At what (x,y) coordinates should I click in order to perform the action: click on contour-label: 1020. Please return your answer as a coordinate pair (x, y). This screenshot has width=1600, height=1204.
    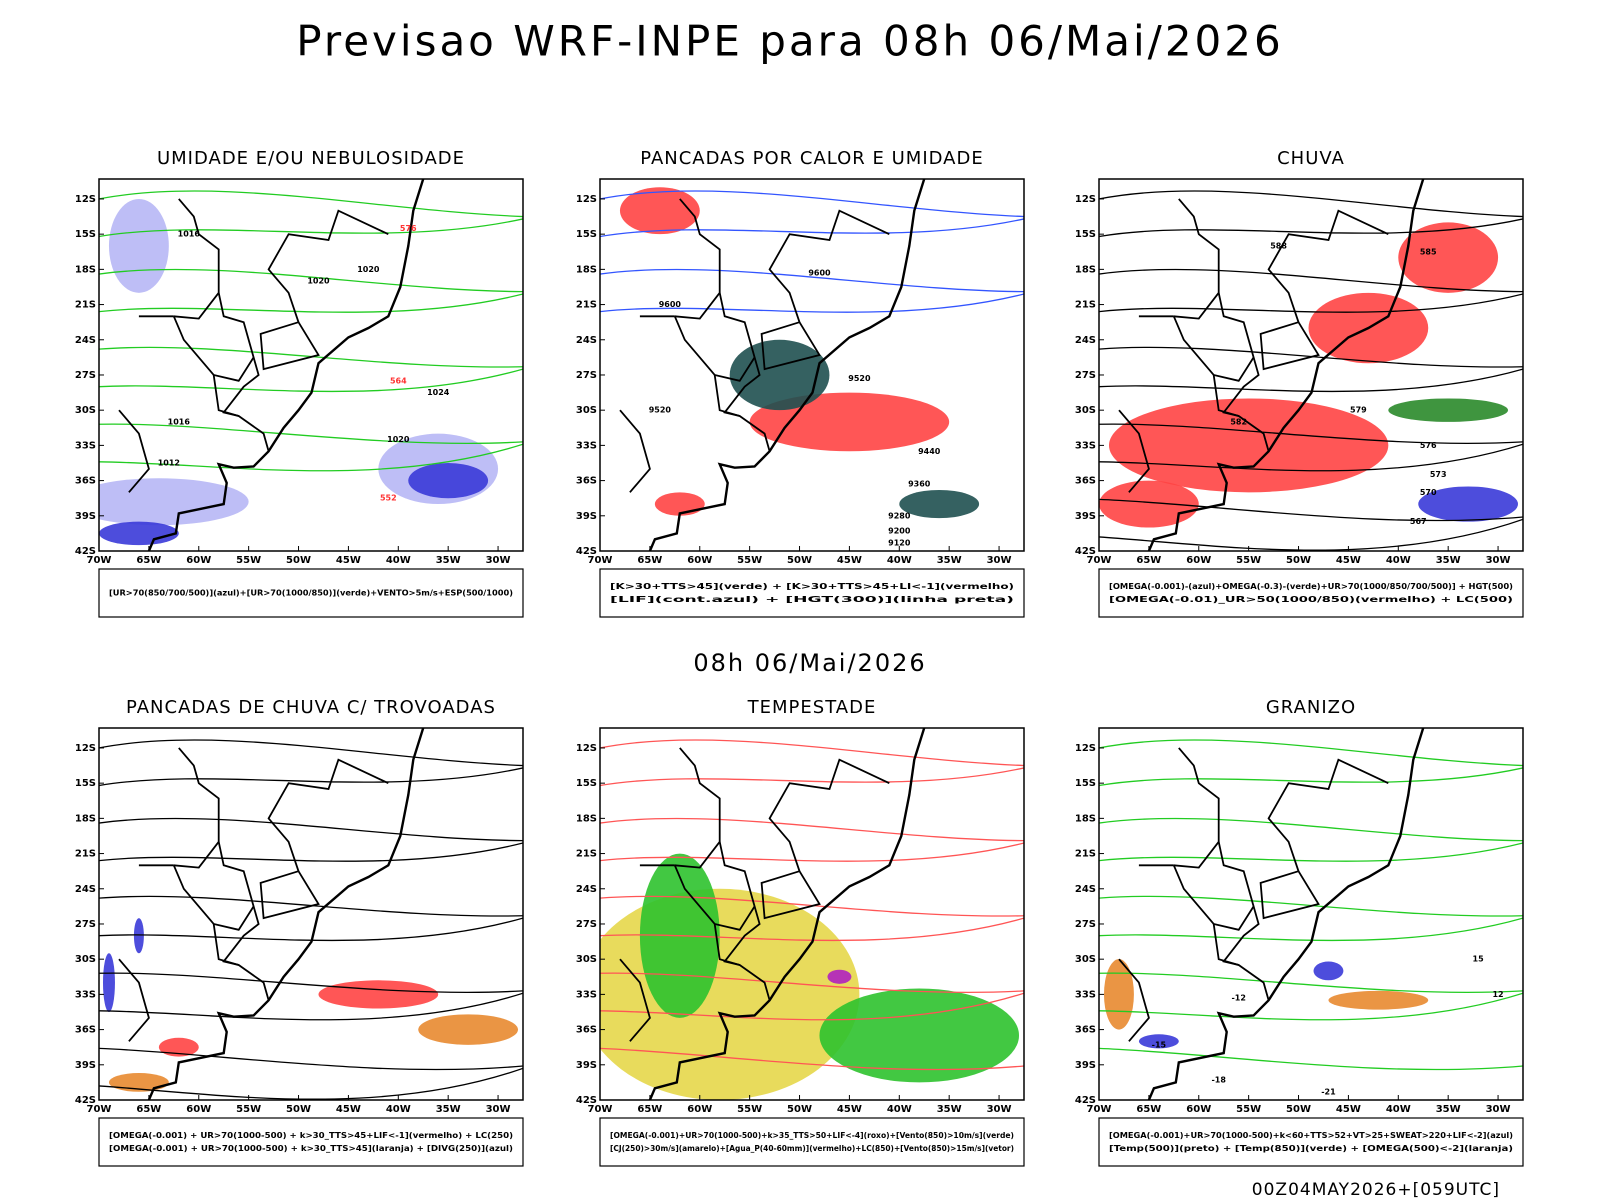
    Looking at the image, I should click on (368, 269).